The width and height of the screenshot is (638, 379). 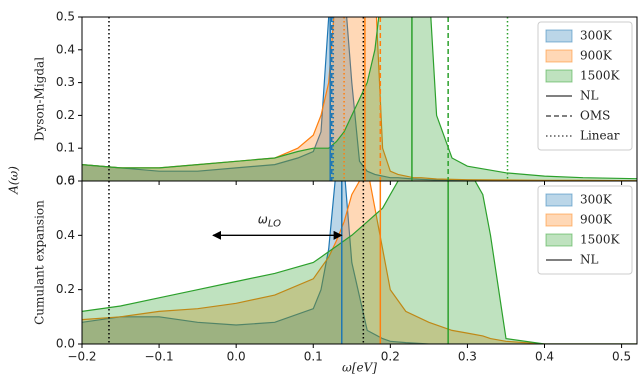 What do you see at coordinates (359, 368) in the screenshot?
I see `x-axis-label: ω[eV]` at bounding box center [359, 368].